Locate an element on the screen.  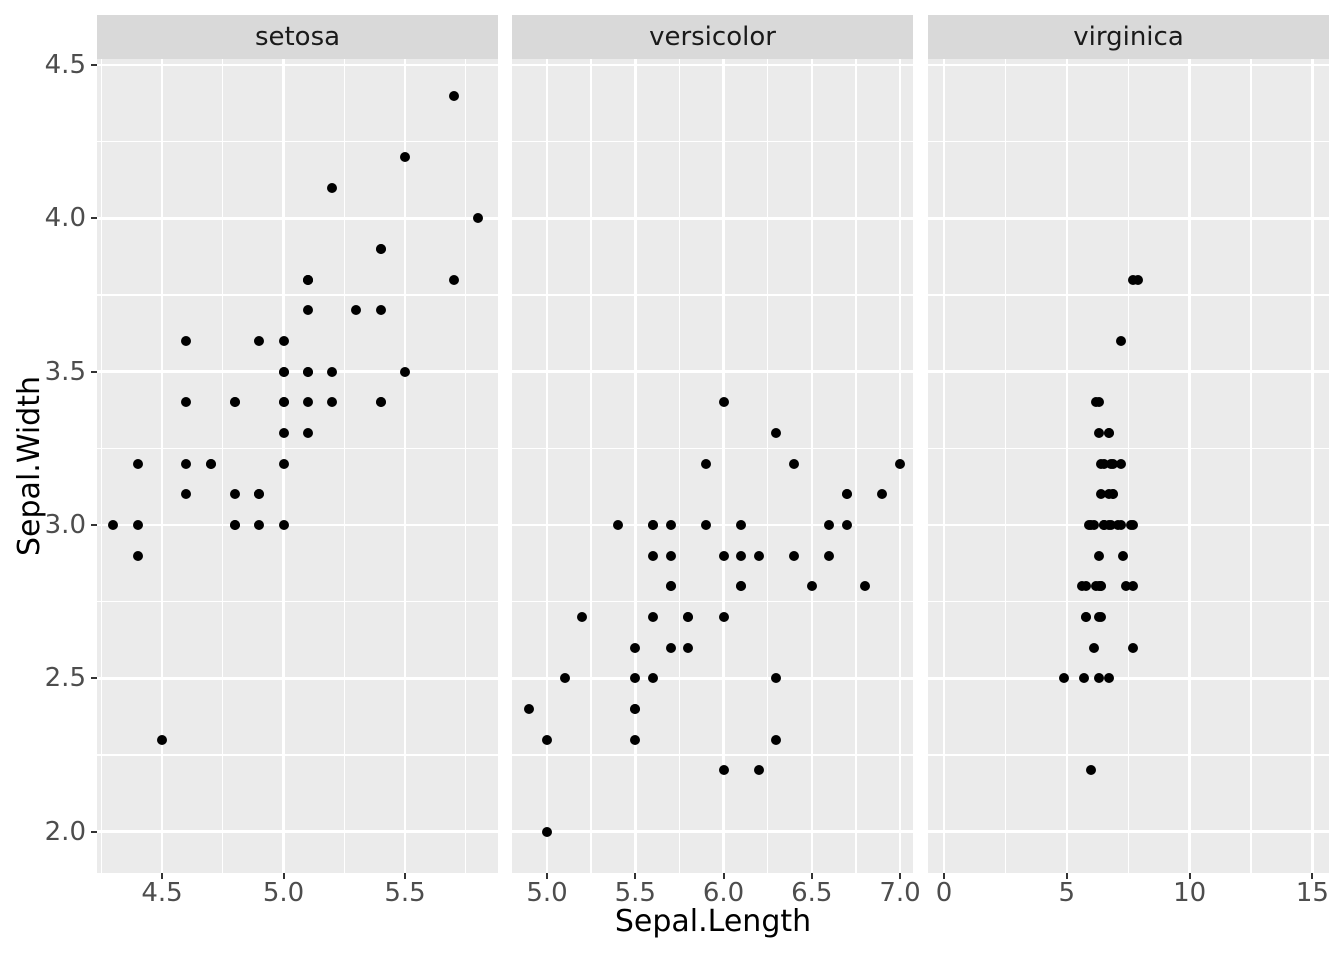
x-tick-label: 6.5 is located at coordinates (812, 893).